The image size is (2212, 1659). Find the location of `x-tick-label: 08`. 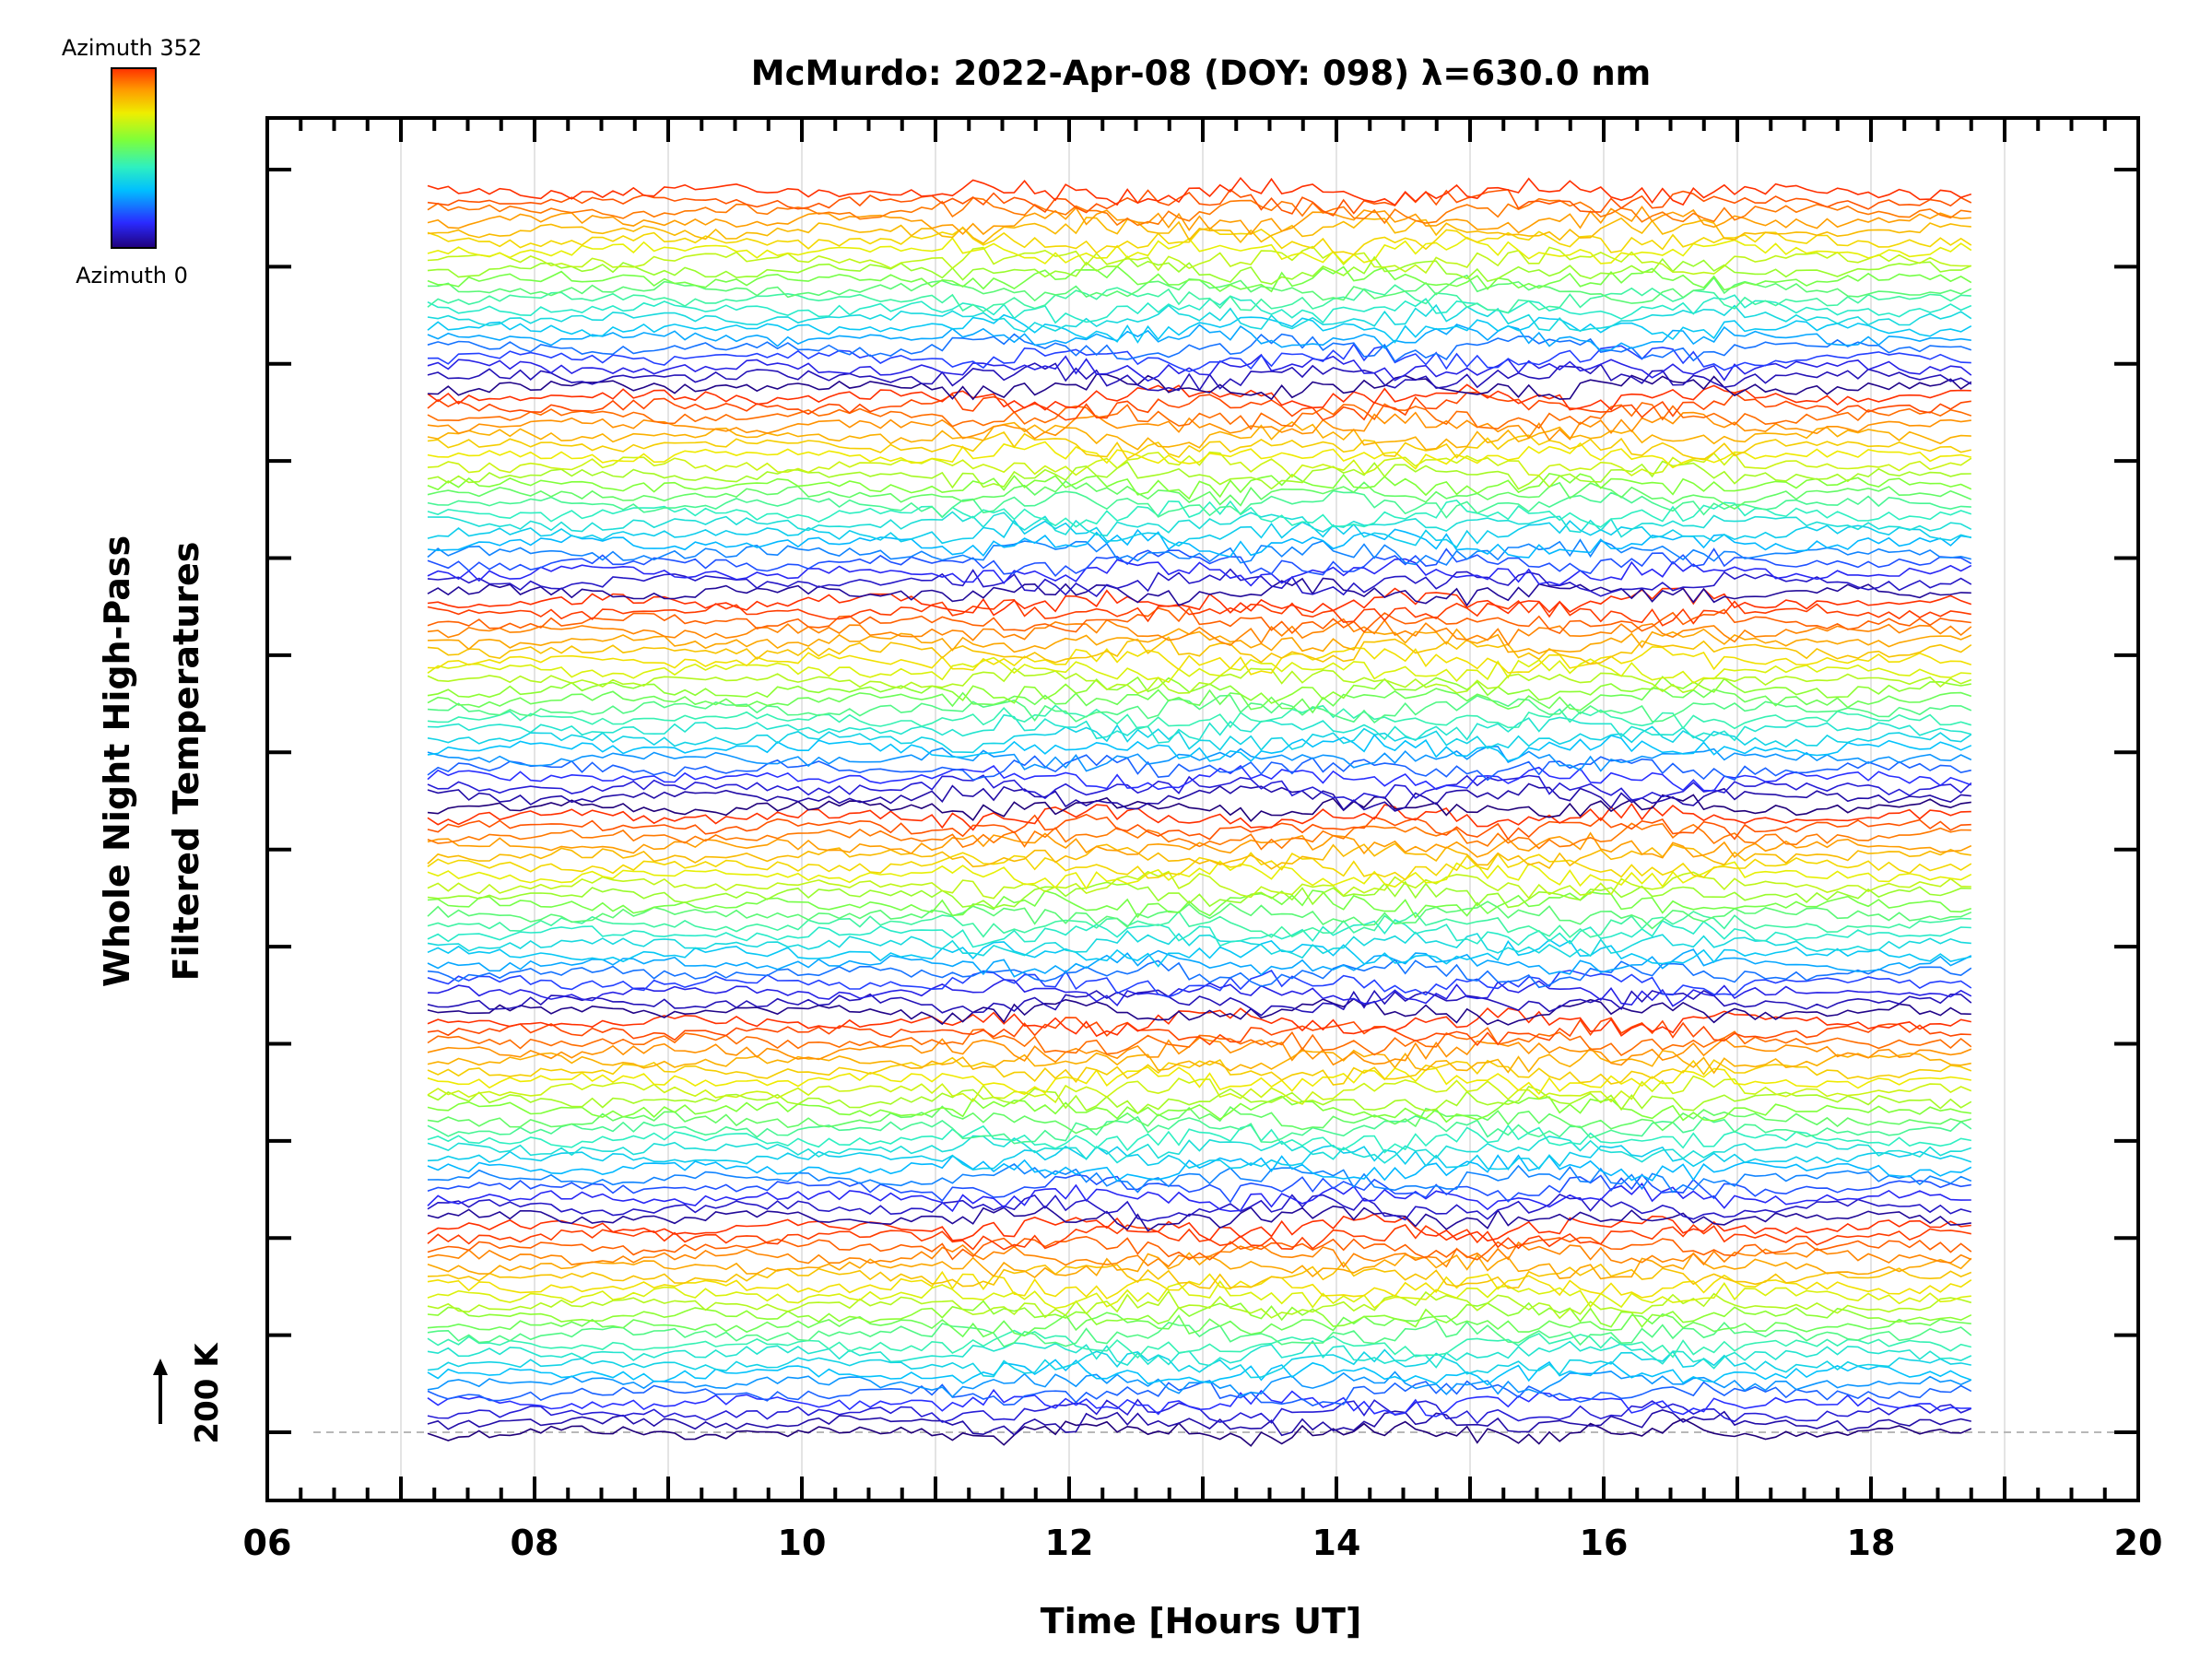

x-tick-label: 08 is located at coordinates (535, 1543).